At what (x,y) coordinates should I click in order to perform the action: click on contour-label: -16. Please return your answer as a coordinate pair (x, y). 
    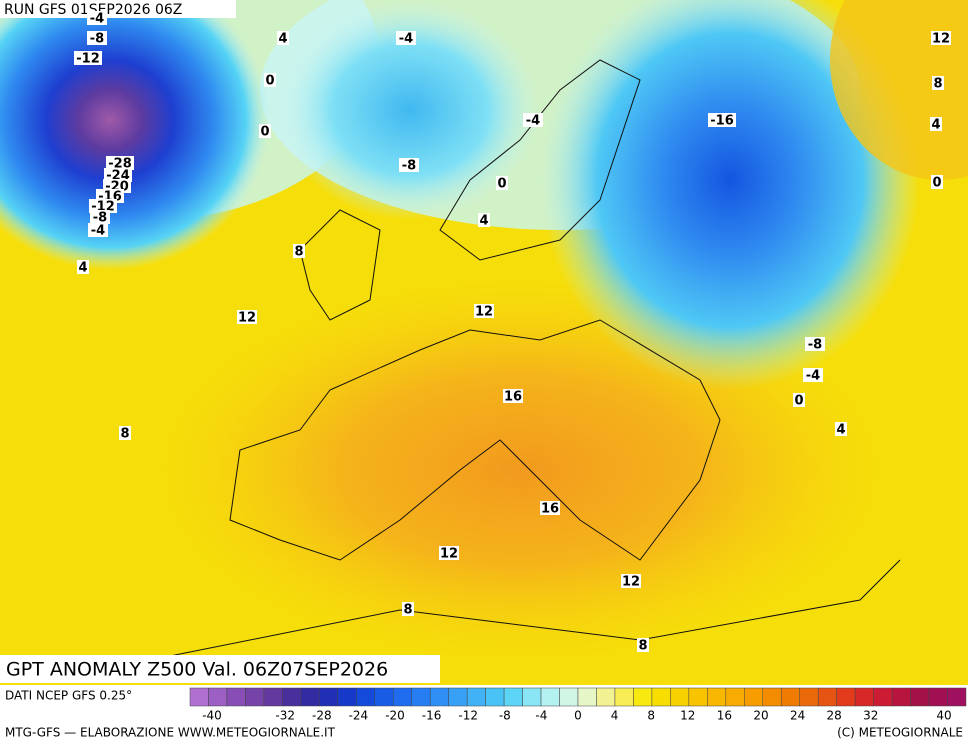
    Looking at the image, I should click on (722, 121).